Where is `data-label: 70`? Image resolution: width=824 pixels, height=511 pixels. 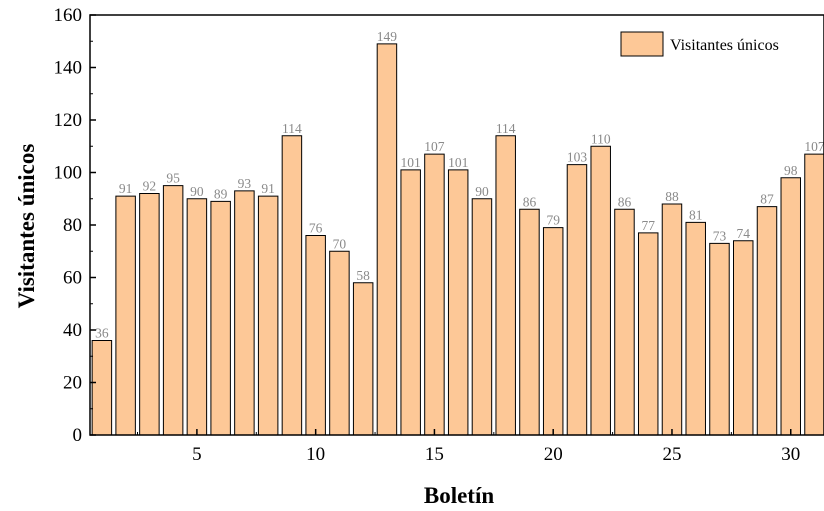
data-label: 70 is located at coordinates (340, 243).